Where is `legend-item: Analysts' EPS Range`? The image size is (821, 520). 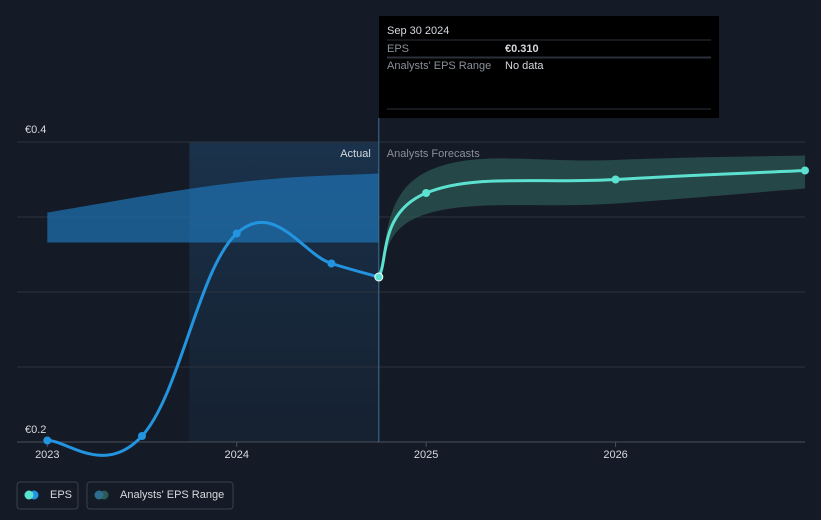
legend-item: Analysts' EPS Range is located at coordinates (160, 495).